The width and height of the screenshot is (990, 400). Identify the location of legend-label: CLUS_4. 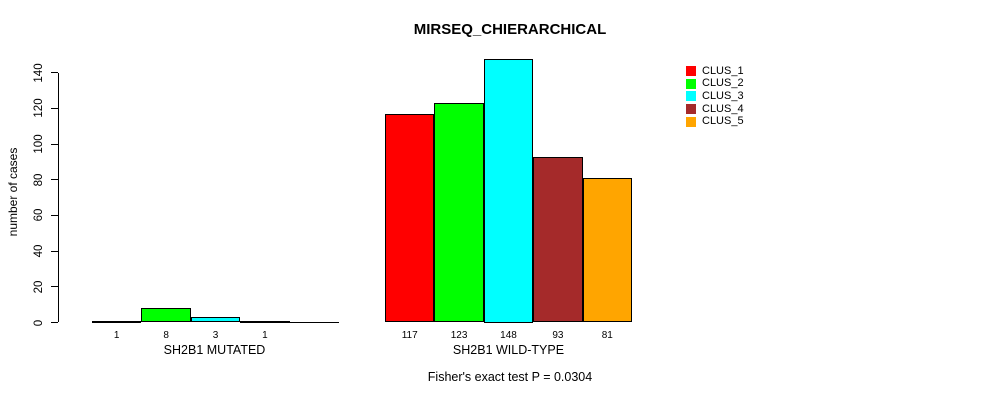
(723, 108).